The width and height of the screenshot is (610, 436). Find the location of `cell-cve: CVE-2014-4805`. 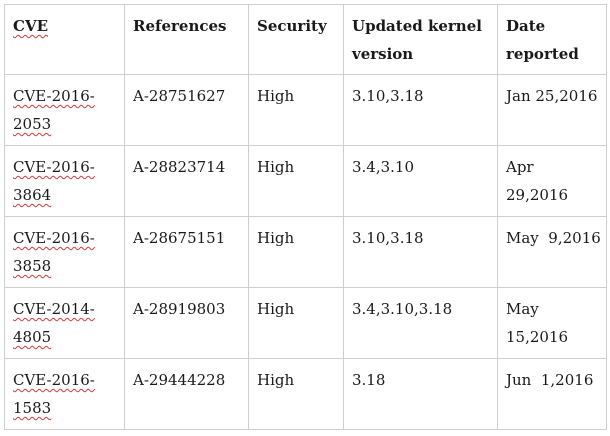

cell-cve: CVE-2014-4805 is located at coordinates (64, 323).